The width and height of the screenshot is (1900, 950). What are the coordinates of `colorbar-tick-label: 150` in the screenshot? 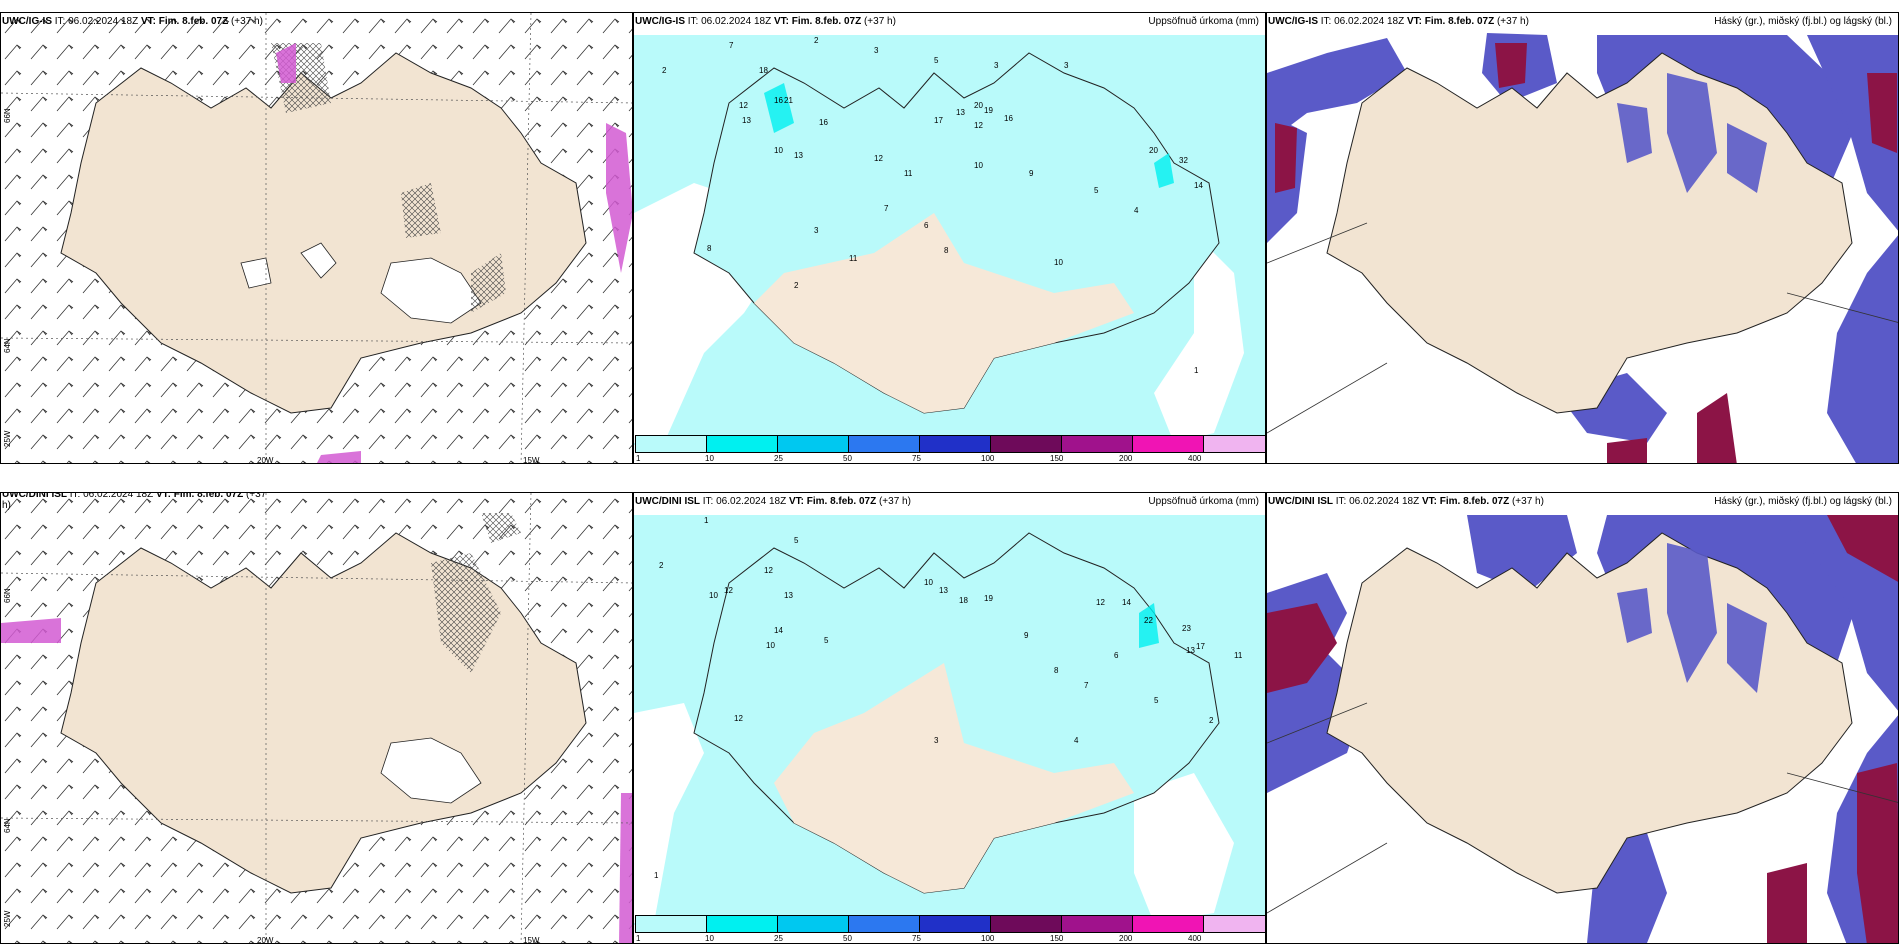 It's located at (1057, 458).